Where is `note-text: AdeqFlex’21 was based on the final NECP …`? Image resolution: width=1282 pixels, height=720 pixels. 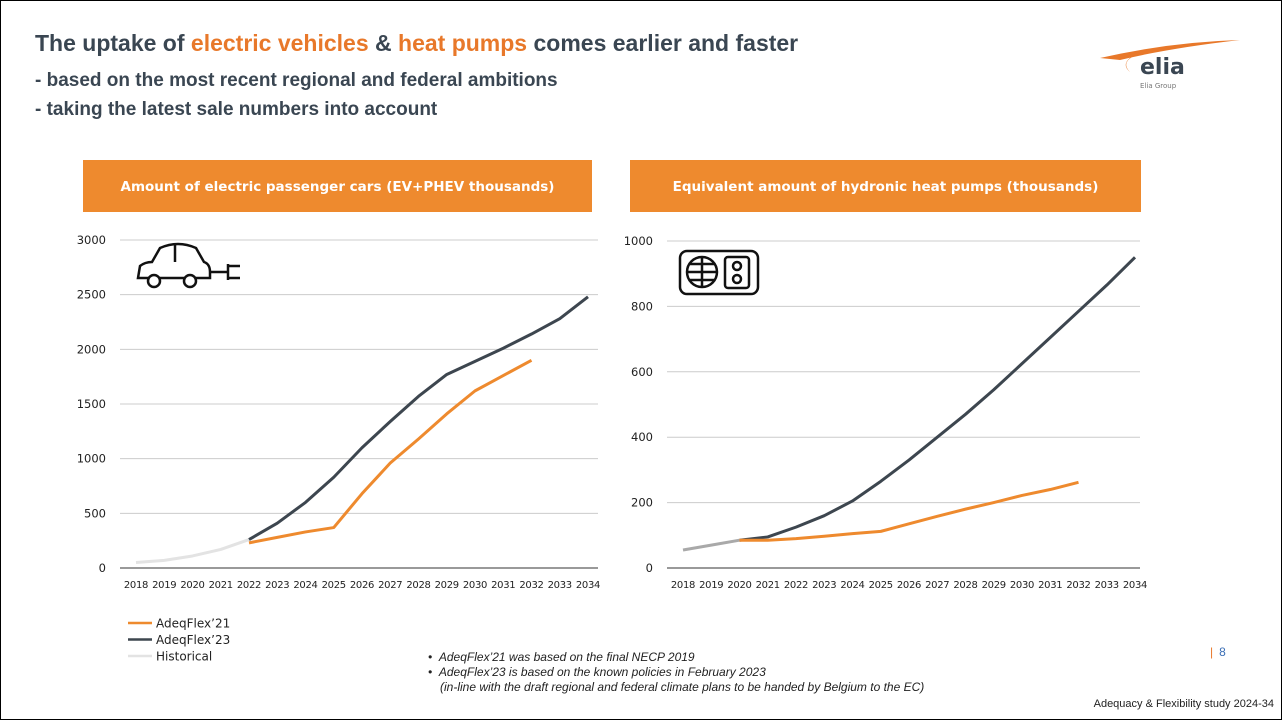 note-text: AdeqFlex’21 was based on the final NECP … is located at coordinates (566, 657).